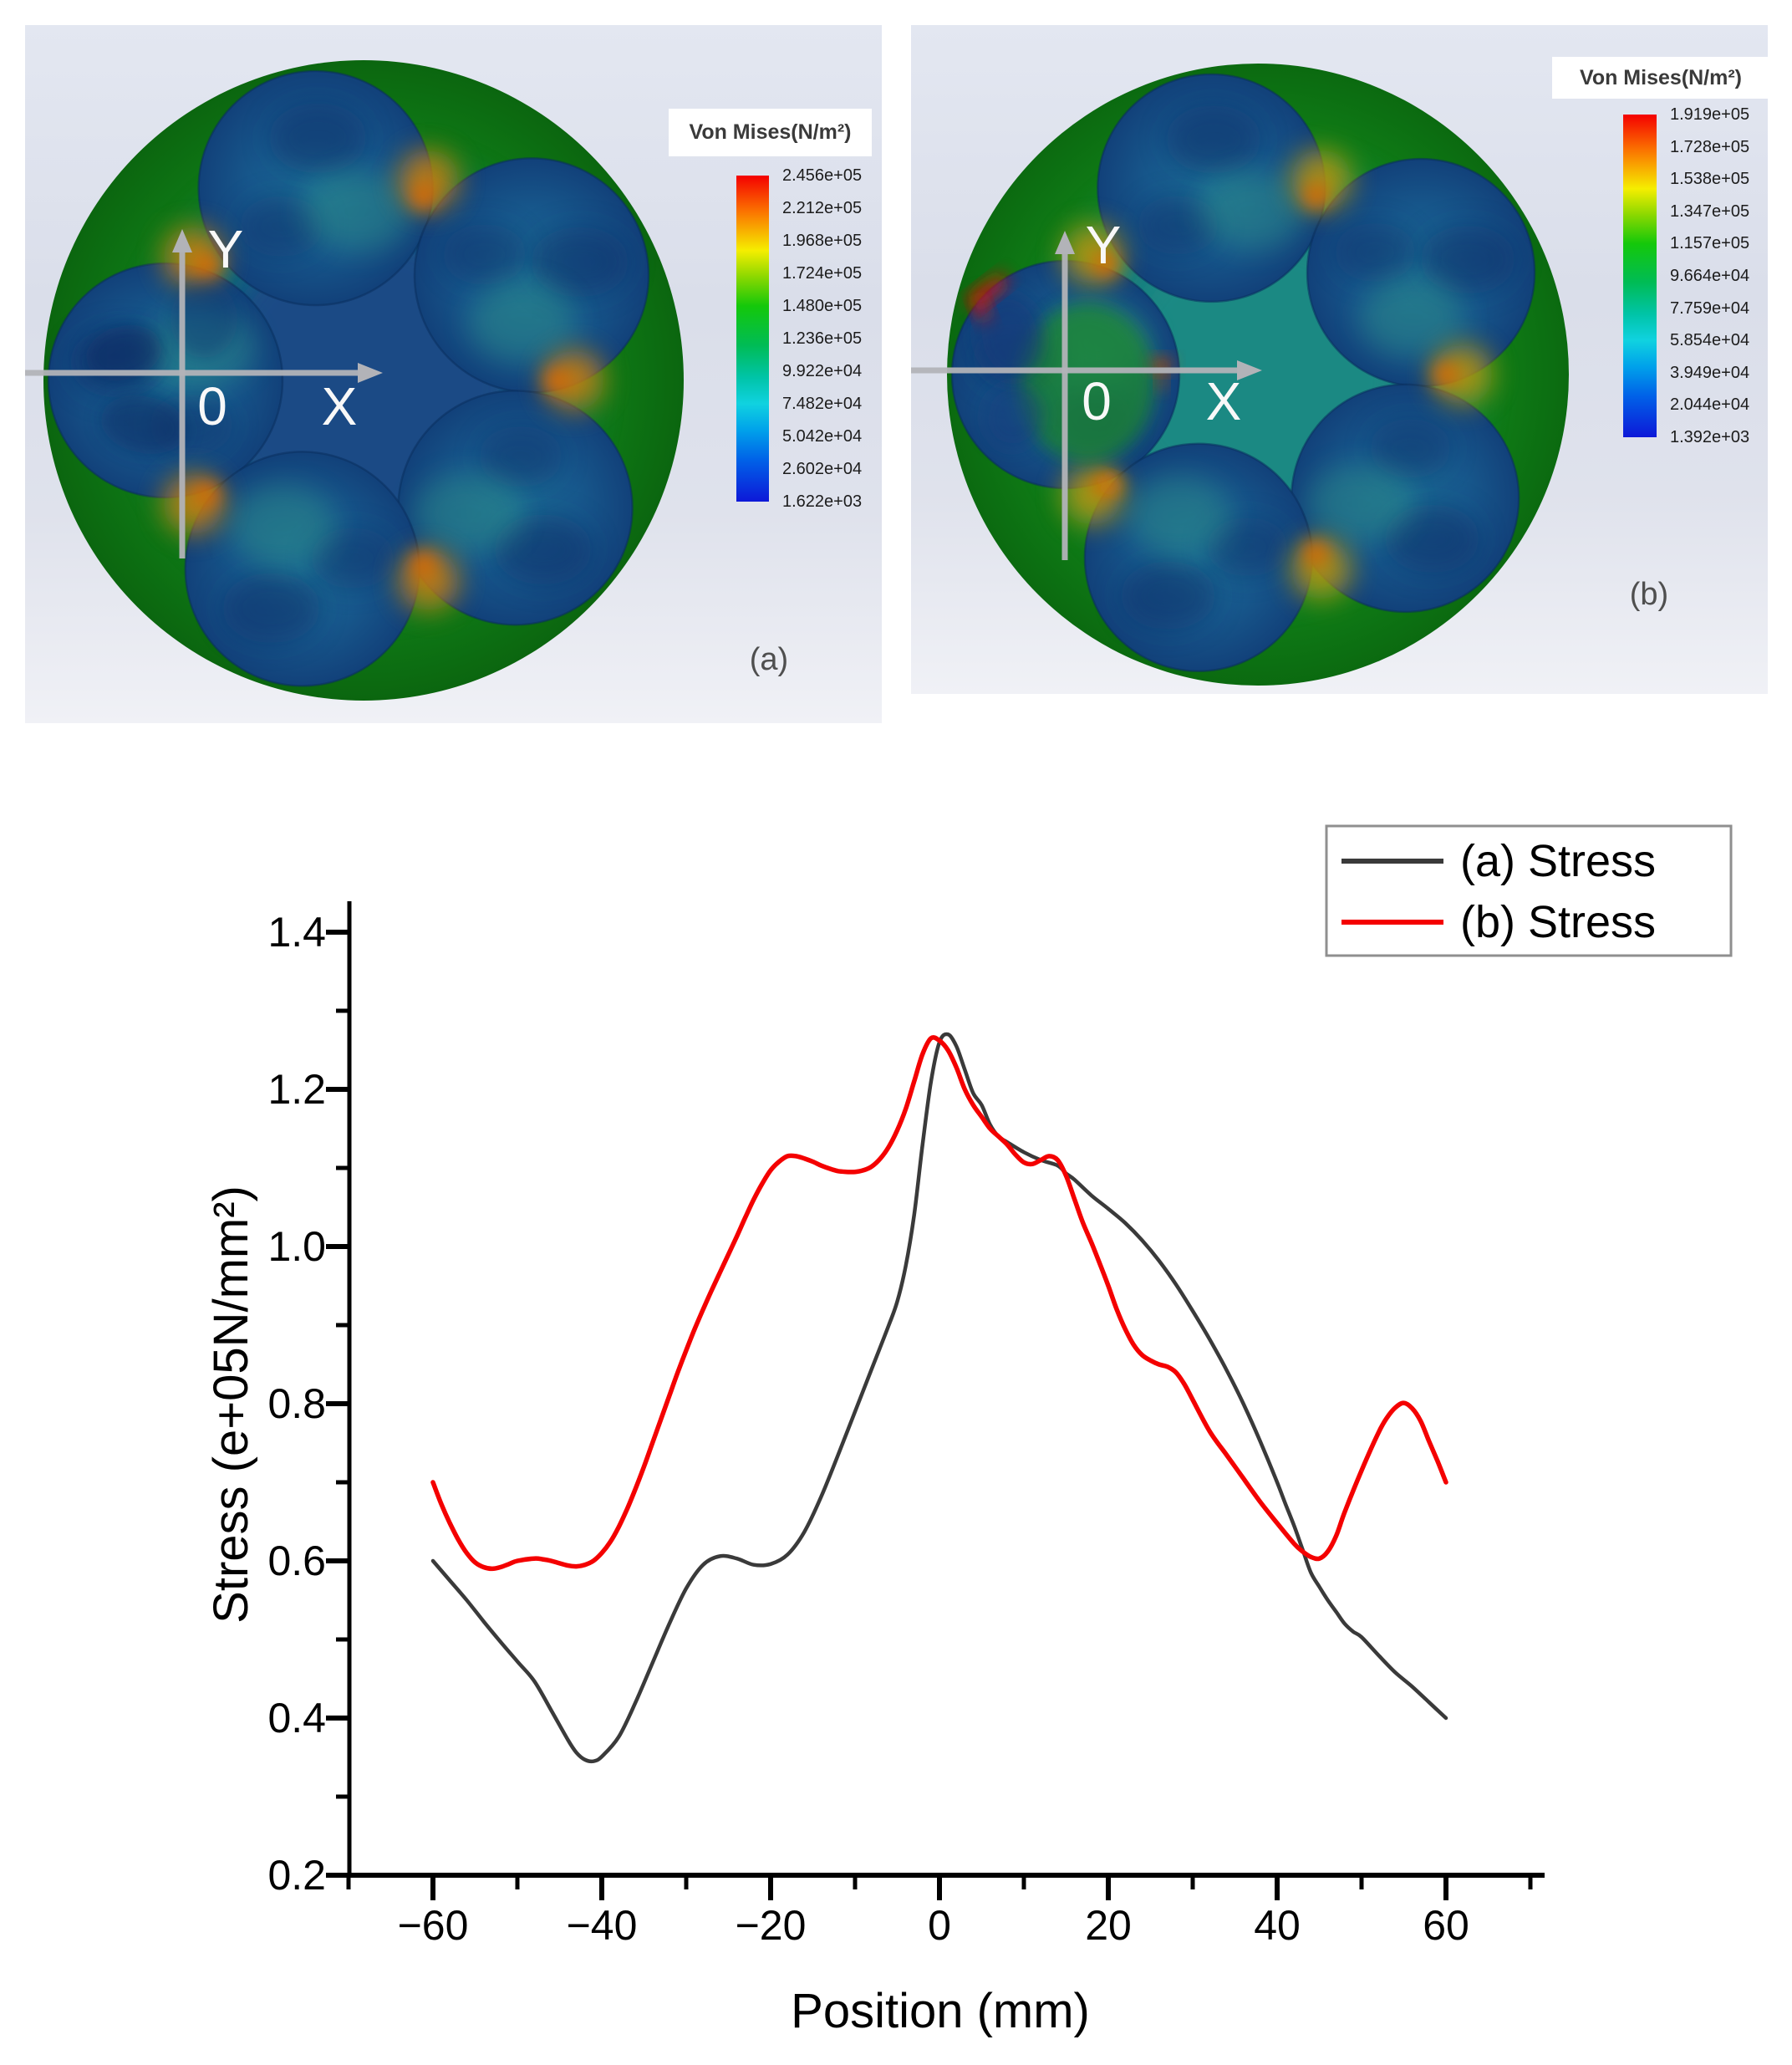  I want to click on colorbar-value: 9.664e+04, so click(1710, 276).